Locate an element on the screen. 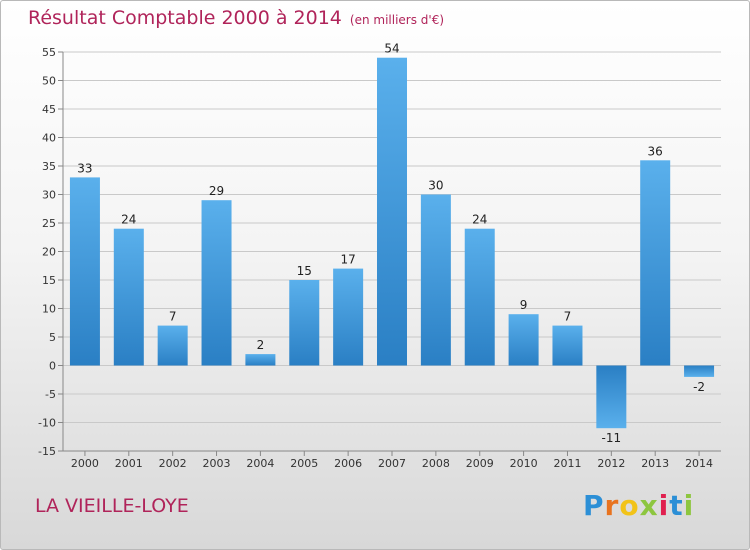  y-tick-label: -10 is located at coordinates (47, 423).